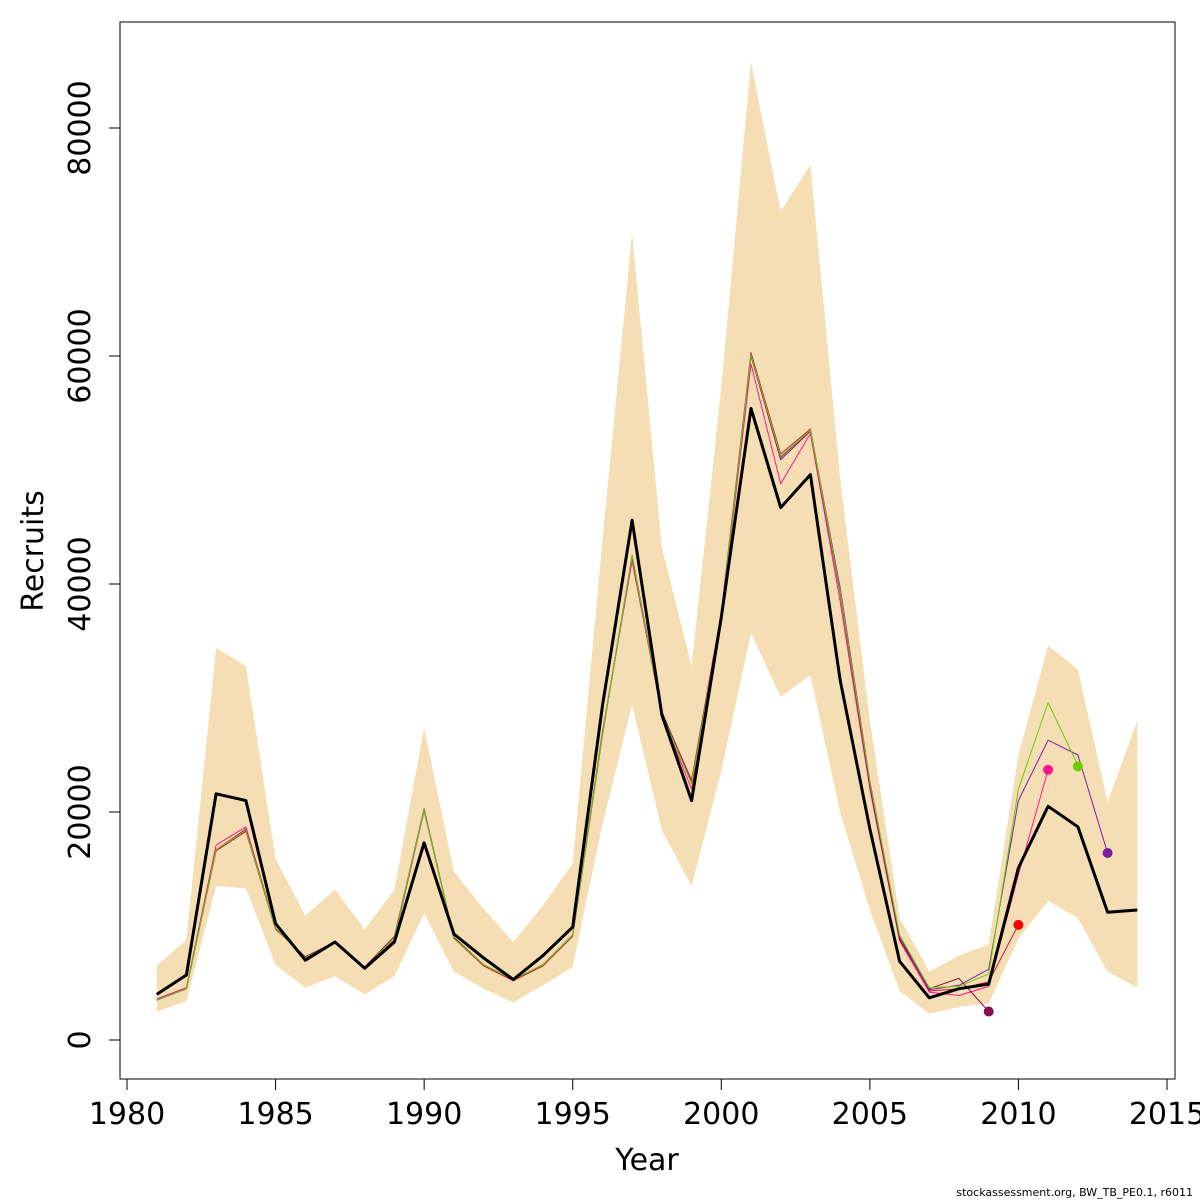 The height and width of the screenshot is (1200, 1200). What do you see at coordinates (33, 551) in the screenshot?
I see `y-axis-title: Recruits` at bounding box center [33, 551].